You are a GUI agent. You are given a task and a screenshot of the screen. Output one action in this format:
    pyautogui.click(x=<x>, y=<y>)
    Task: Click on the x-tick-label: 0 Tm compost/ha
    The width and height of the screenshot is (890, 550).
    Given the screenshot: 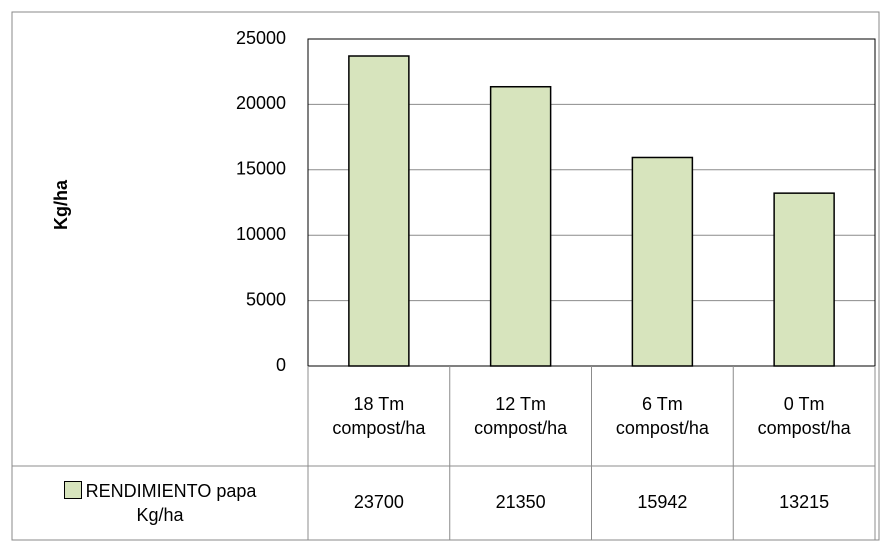 What is the action you would take?
    pyautogui.click(x=804, y=416)
    